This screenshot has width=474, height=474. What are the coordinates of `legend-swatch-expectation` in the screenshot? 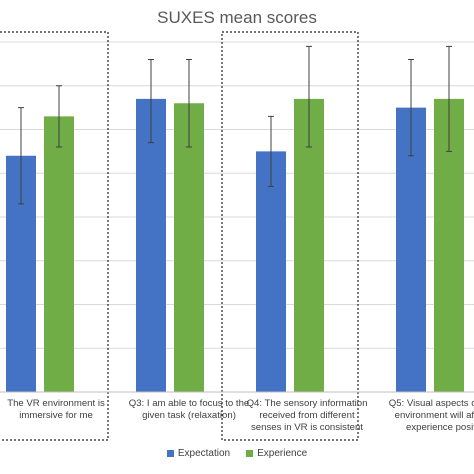 It's located at (170, 453).